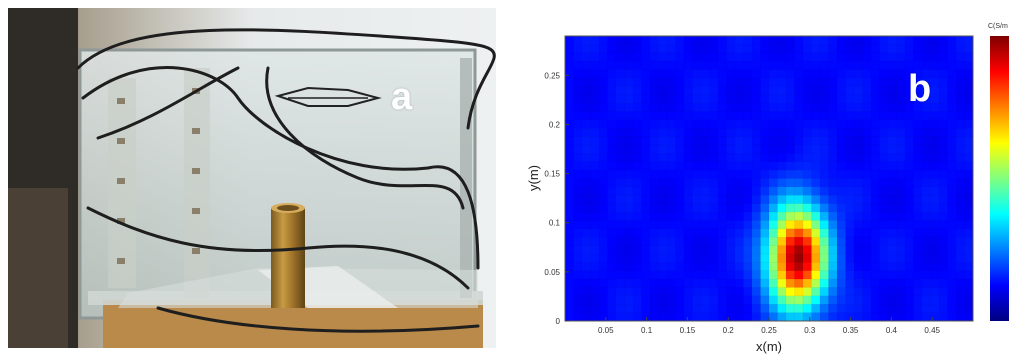 Image resolution: width=1009 pixels, height=354 pixels. I want to click on x-axis-ticks: 0.05 0.1 0.15 0.2 0.25 0.3 0.35 0.4 0.45, so click(769, 326).